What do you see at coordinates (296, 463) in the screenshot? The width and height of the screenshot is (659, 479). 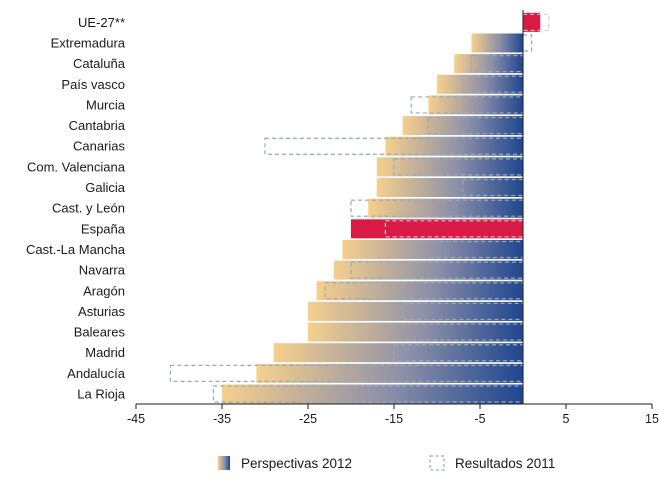 I see `legend-label-perspectivas-2012: Perspectivas 2012` at bounding box center [296, 463].